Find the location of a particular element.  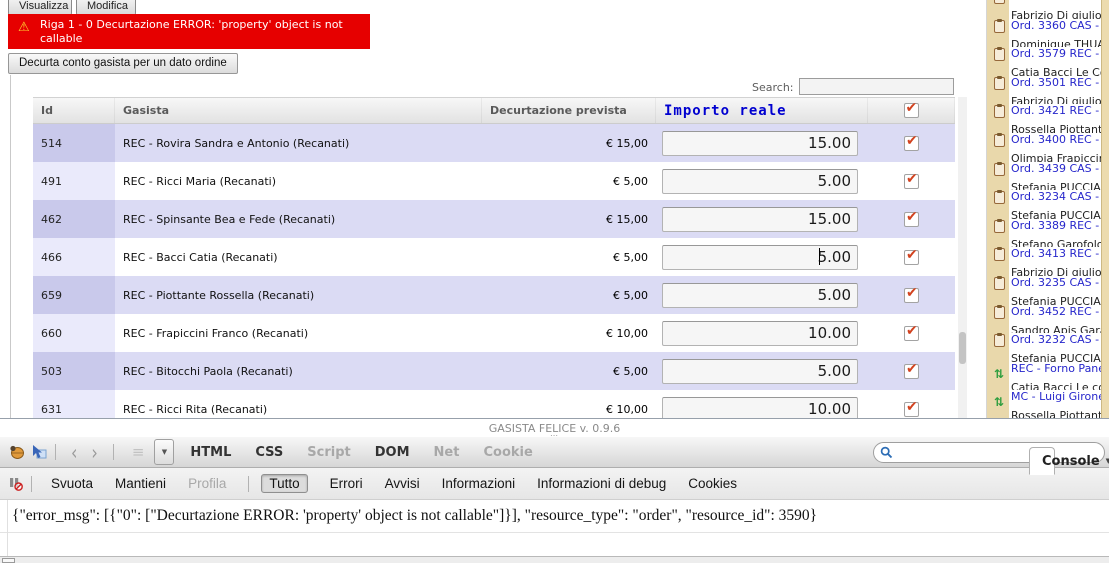

firebug-splitter: ⋯ is located at coordinates (554, 435).